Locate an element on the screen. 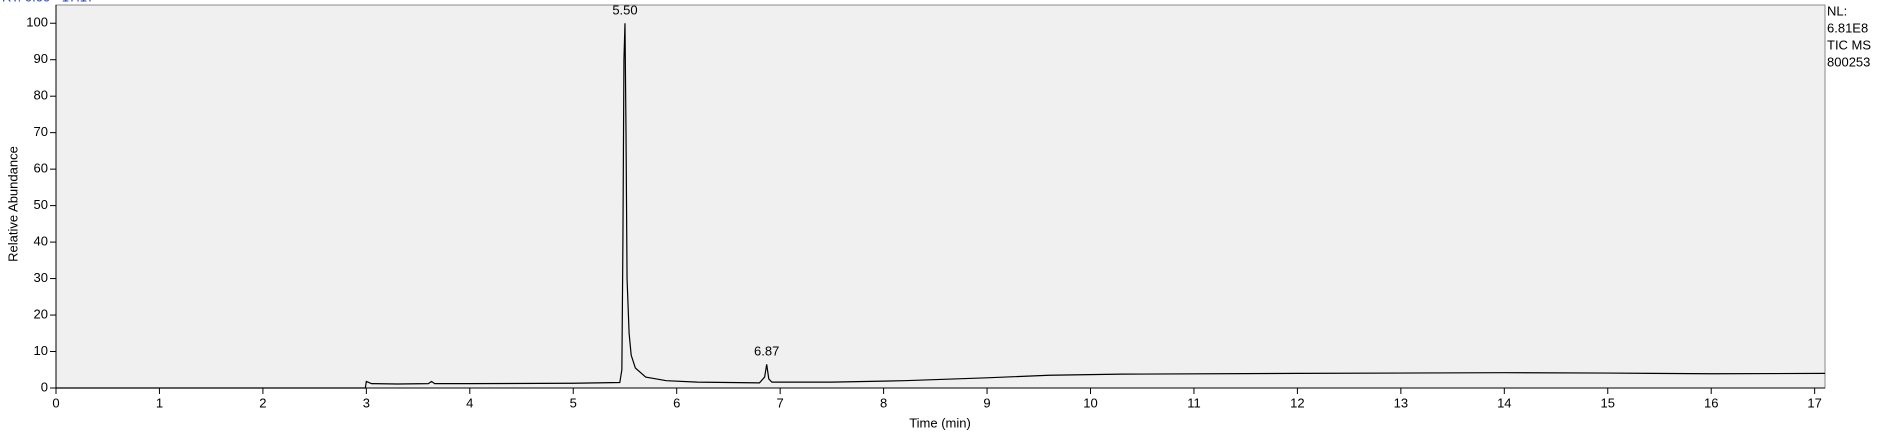 Image resolution: width=1881 pixels, height=432 pixels. info-text: NL: is located at coordinates (1837, 10).